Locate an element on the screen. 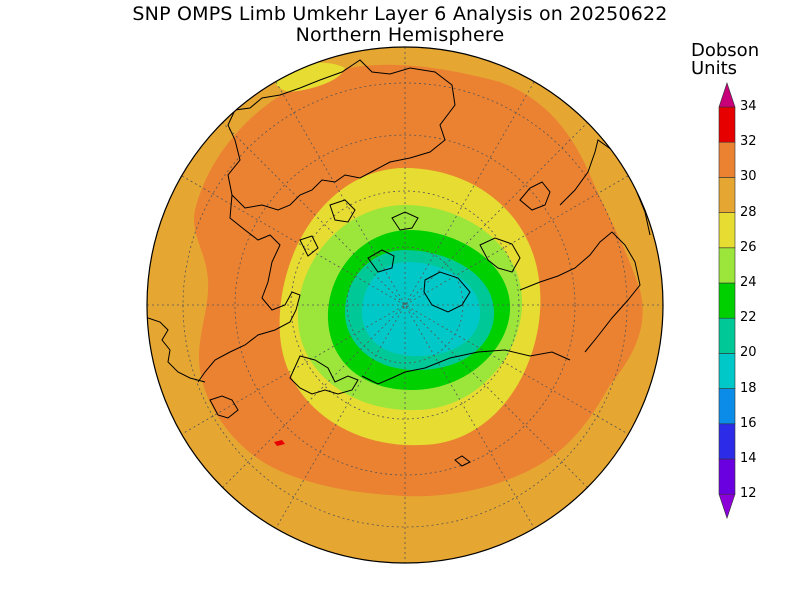 Image resolution: width=800 pixels, height=600 pixels. map-subtitle: Northern Hemisphere is located at coordinates (400, 35).